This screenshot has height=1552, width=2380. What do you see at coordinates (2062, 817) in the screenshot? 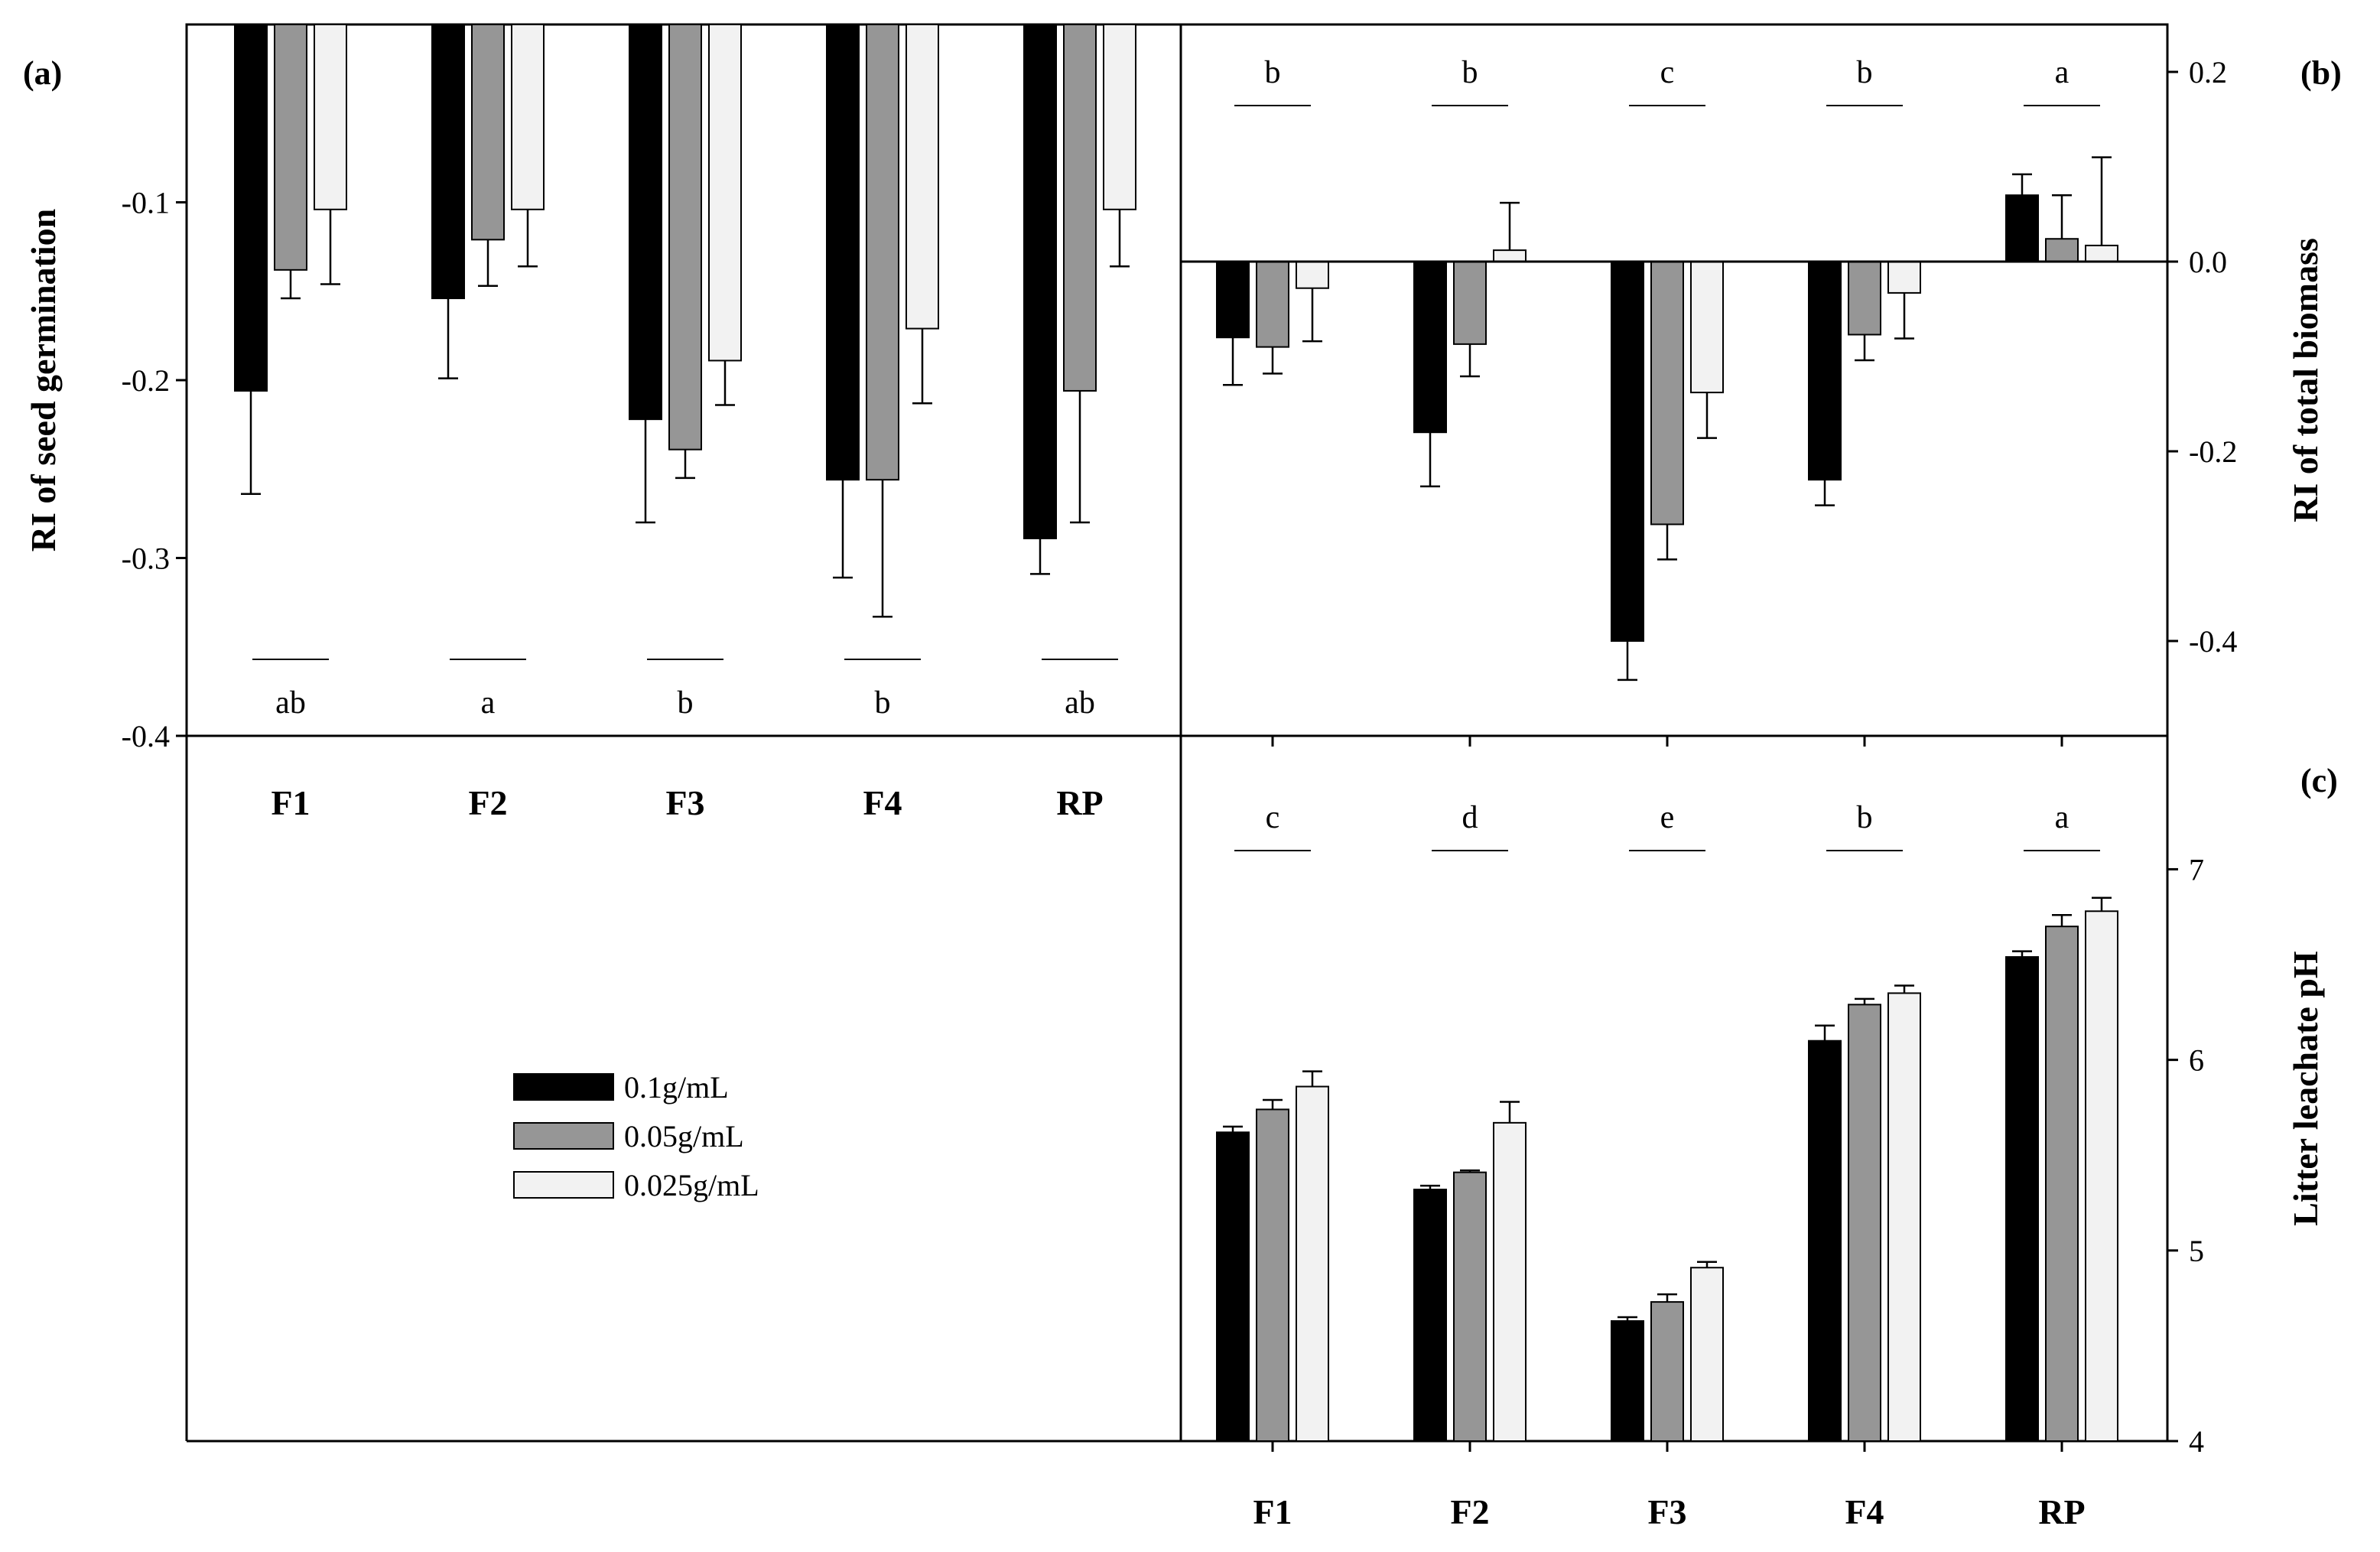
I see `panel-c-significance-letter: a` at bounding box center [2062, 817].